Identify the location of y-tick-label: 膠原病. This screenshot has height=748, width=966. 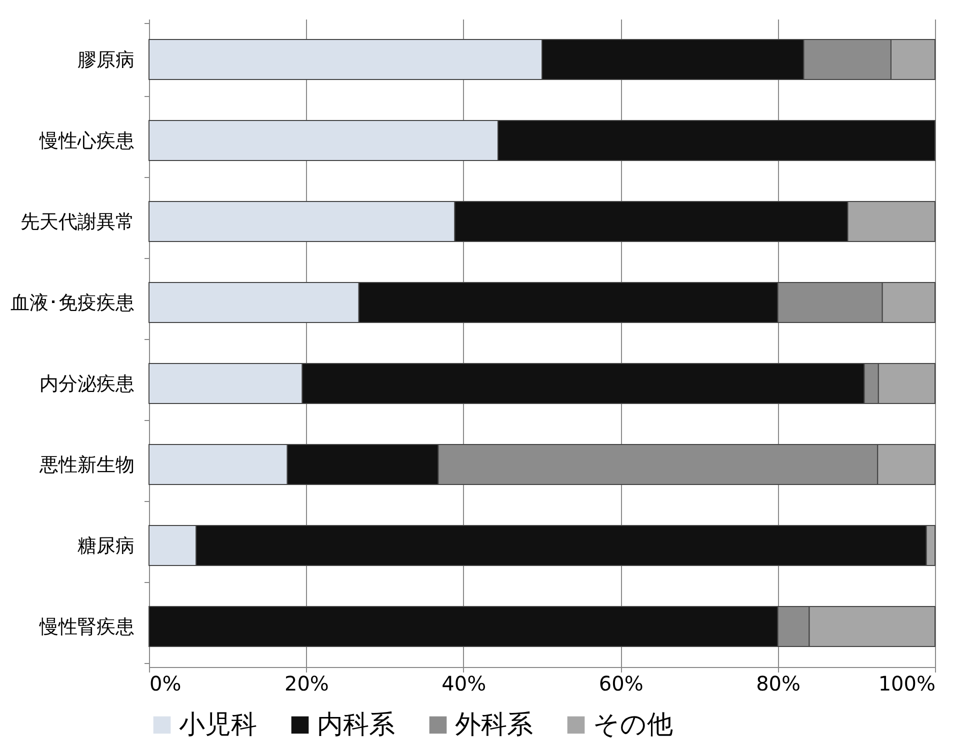
(106, 60).